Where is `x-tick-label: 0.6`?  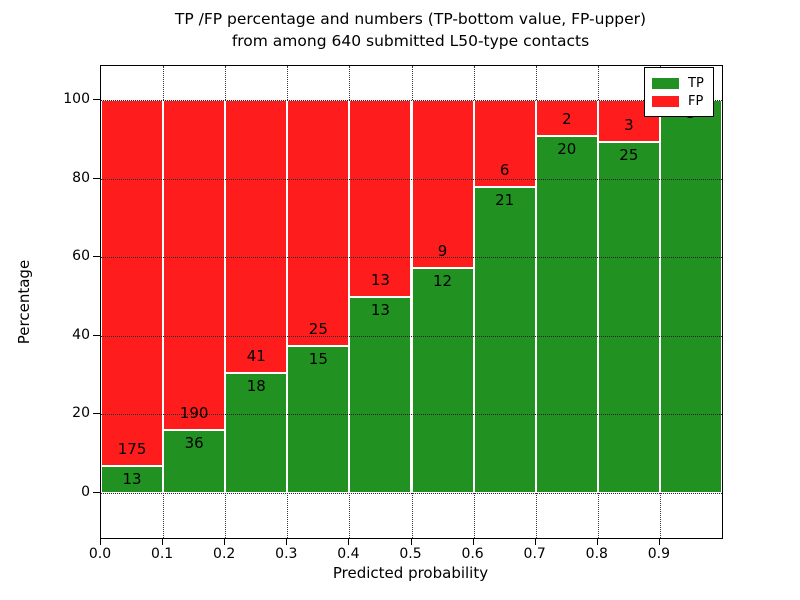
x-tick-label: 0.6 is located at coordinates (472, 554).